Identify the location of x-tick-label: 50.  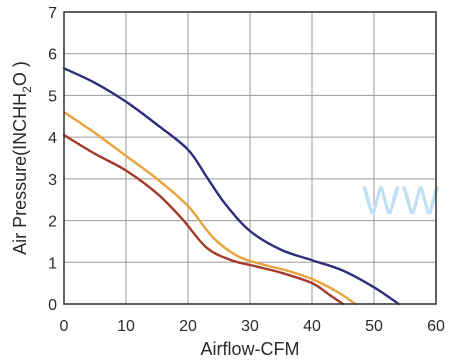
(374, 326).